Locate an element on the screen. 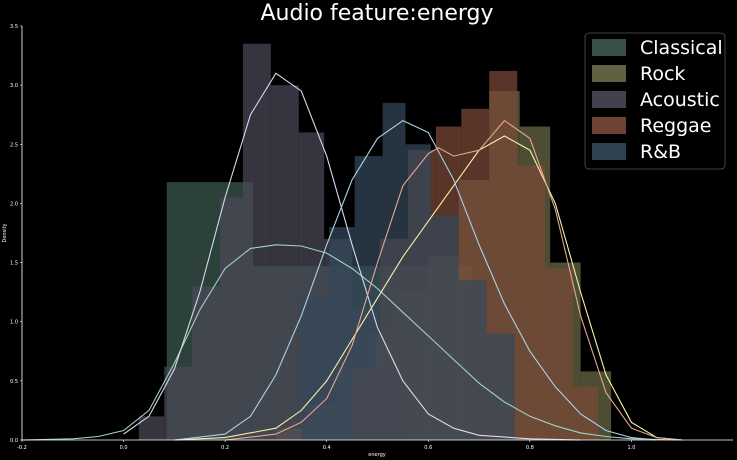 The height and width of the screenshot is (460, 737). x-tick-label: 1.0 is located at coordinates (631, 448).